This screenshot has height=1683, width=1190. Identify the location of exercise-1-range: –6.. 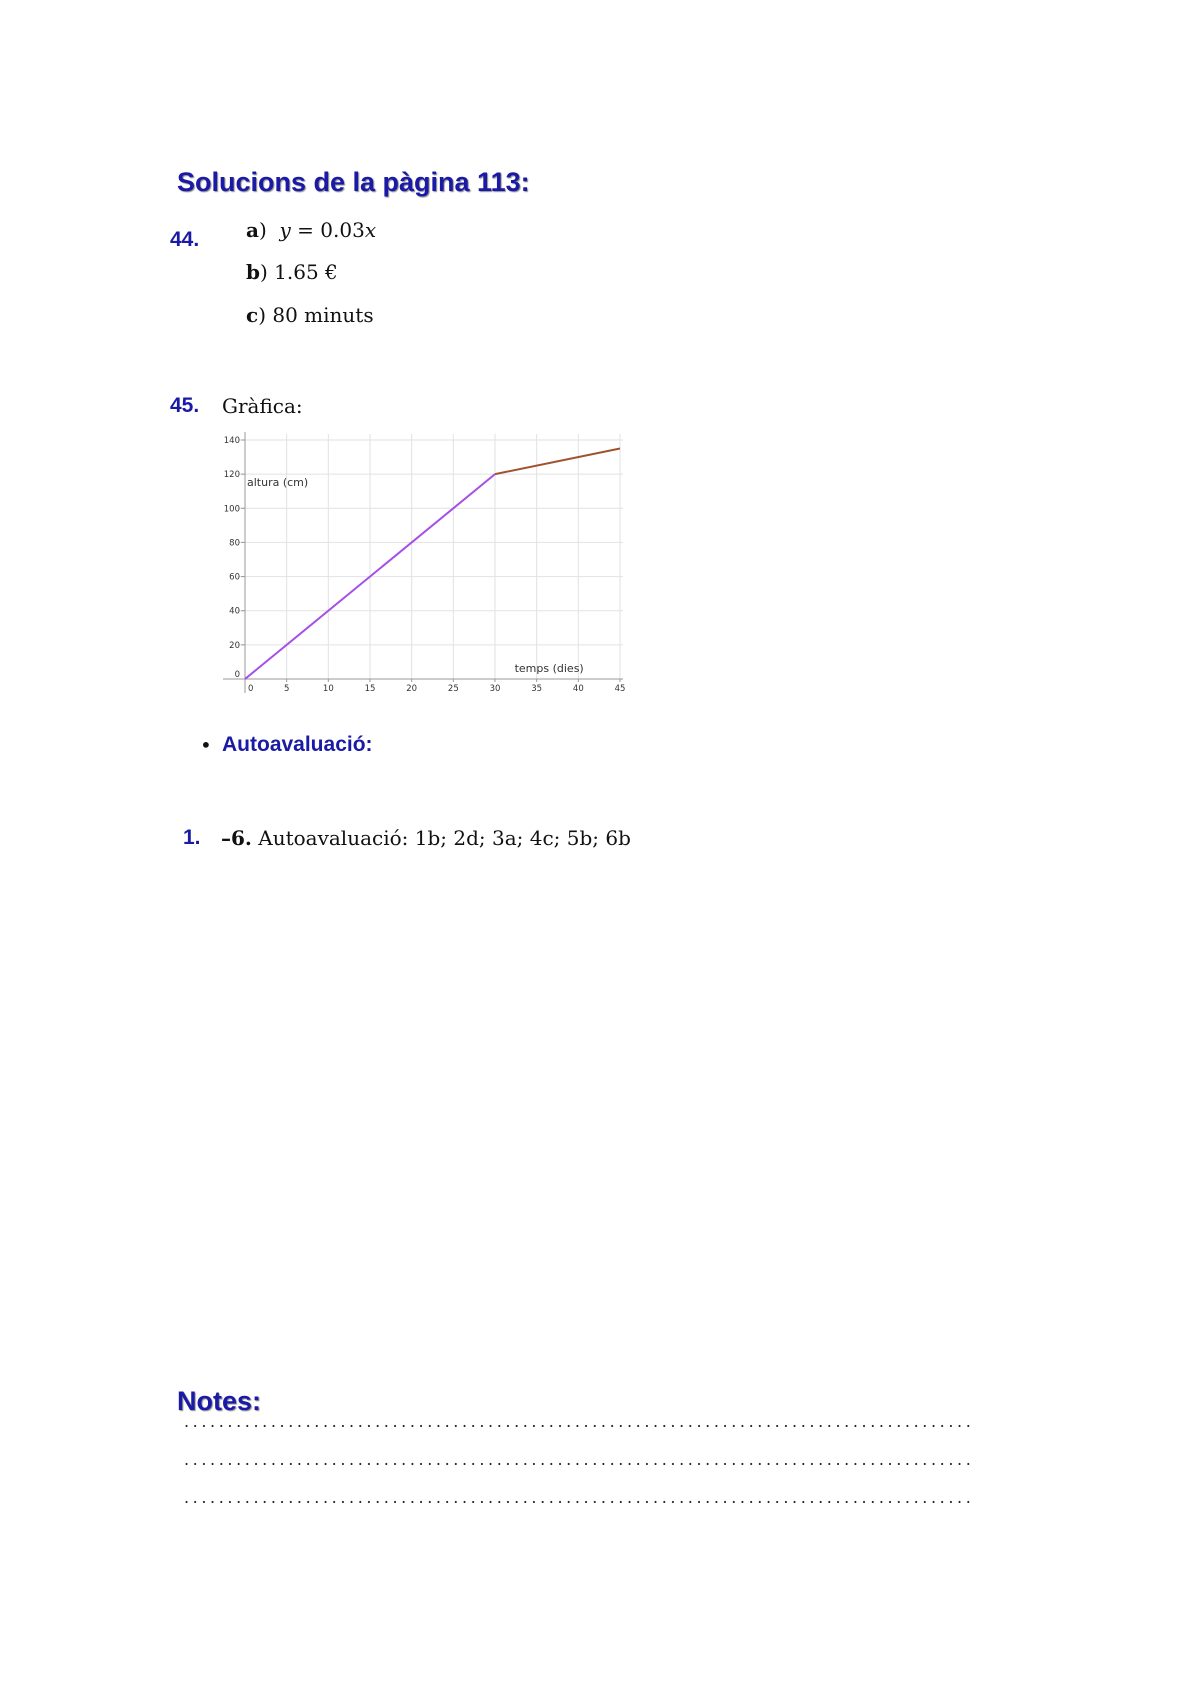
(236, 838).